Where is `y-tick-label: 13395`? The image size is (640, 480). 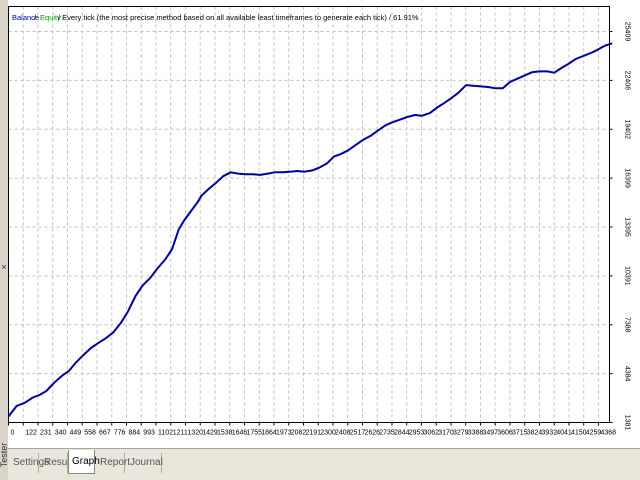
y-tick-label: 13395 is located at coordinates (627, 227).